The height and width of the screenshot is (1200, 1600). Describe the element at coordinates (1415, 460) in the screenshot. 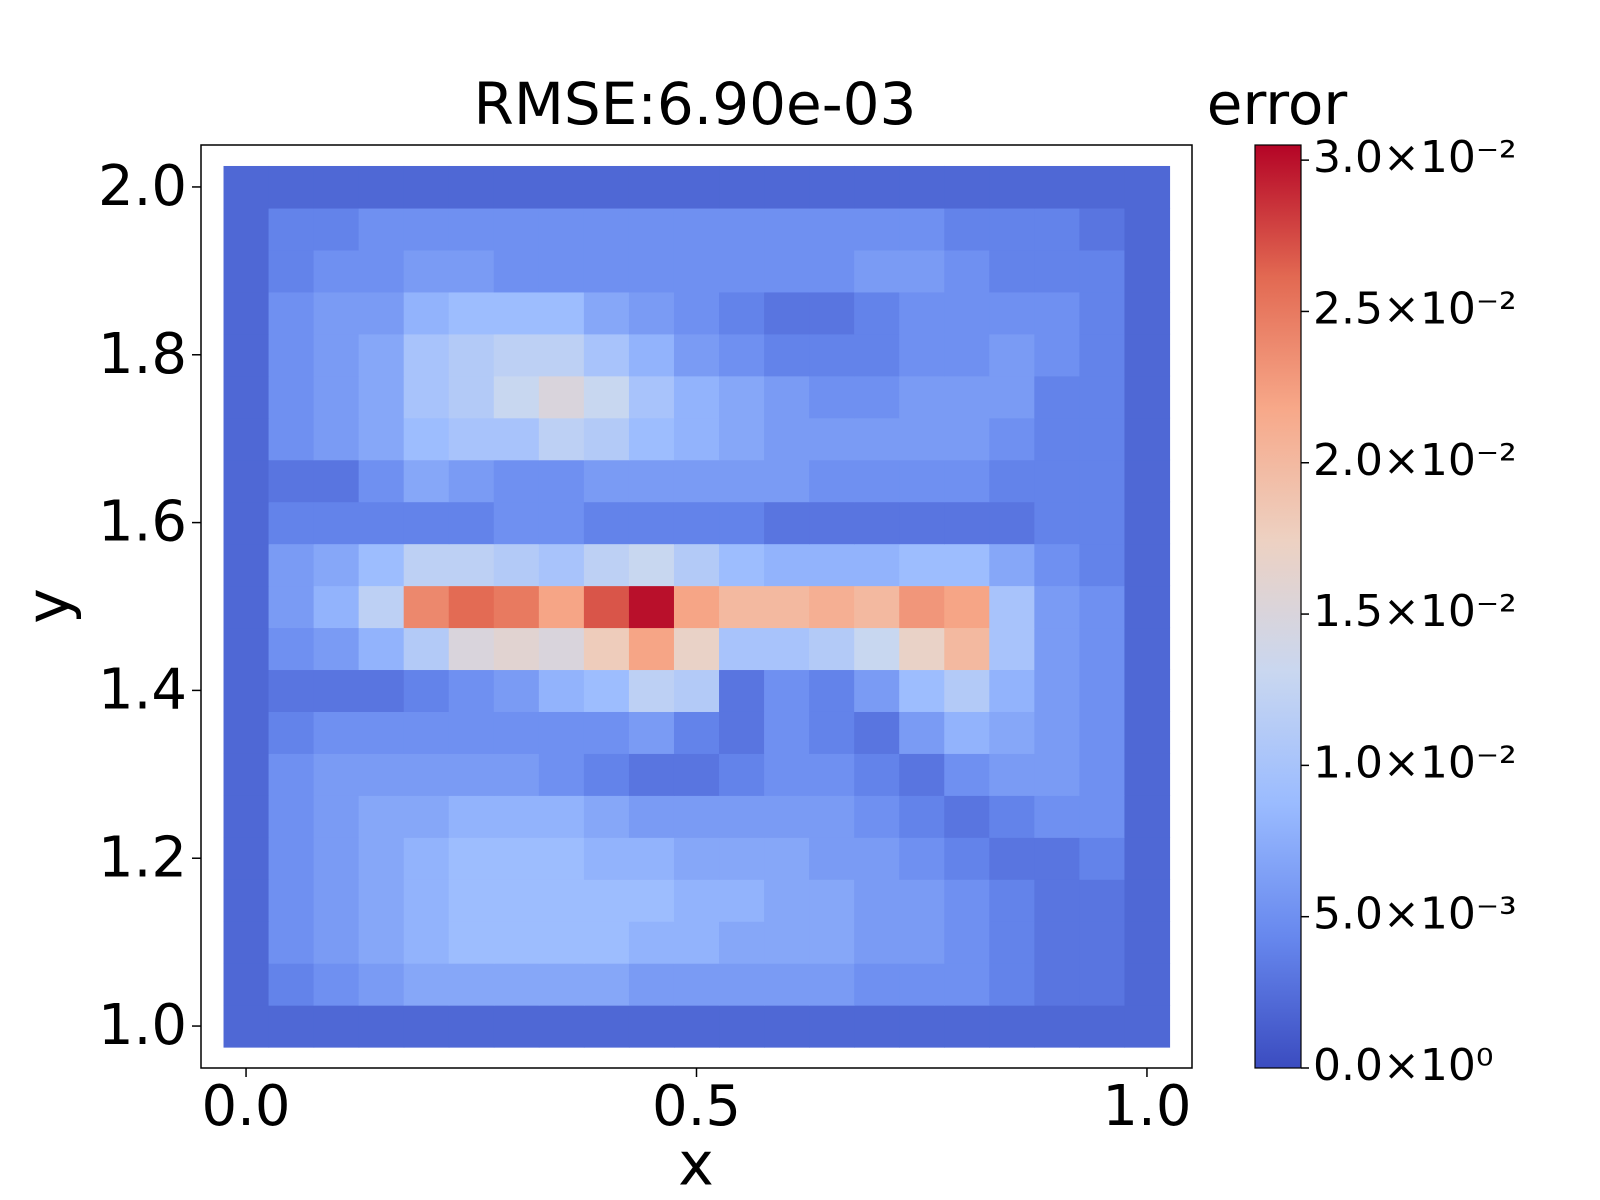

I see `colorbar-tick-label: 2.0×10⁻²` at that location.